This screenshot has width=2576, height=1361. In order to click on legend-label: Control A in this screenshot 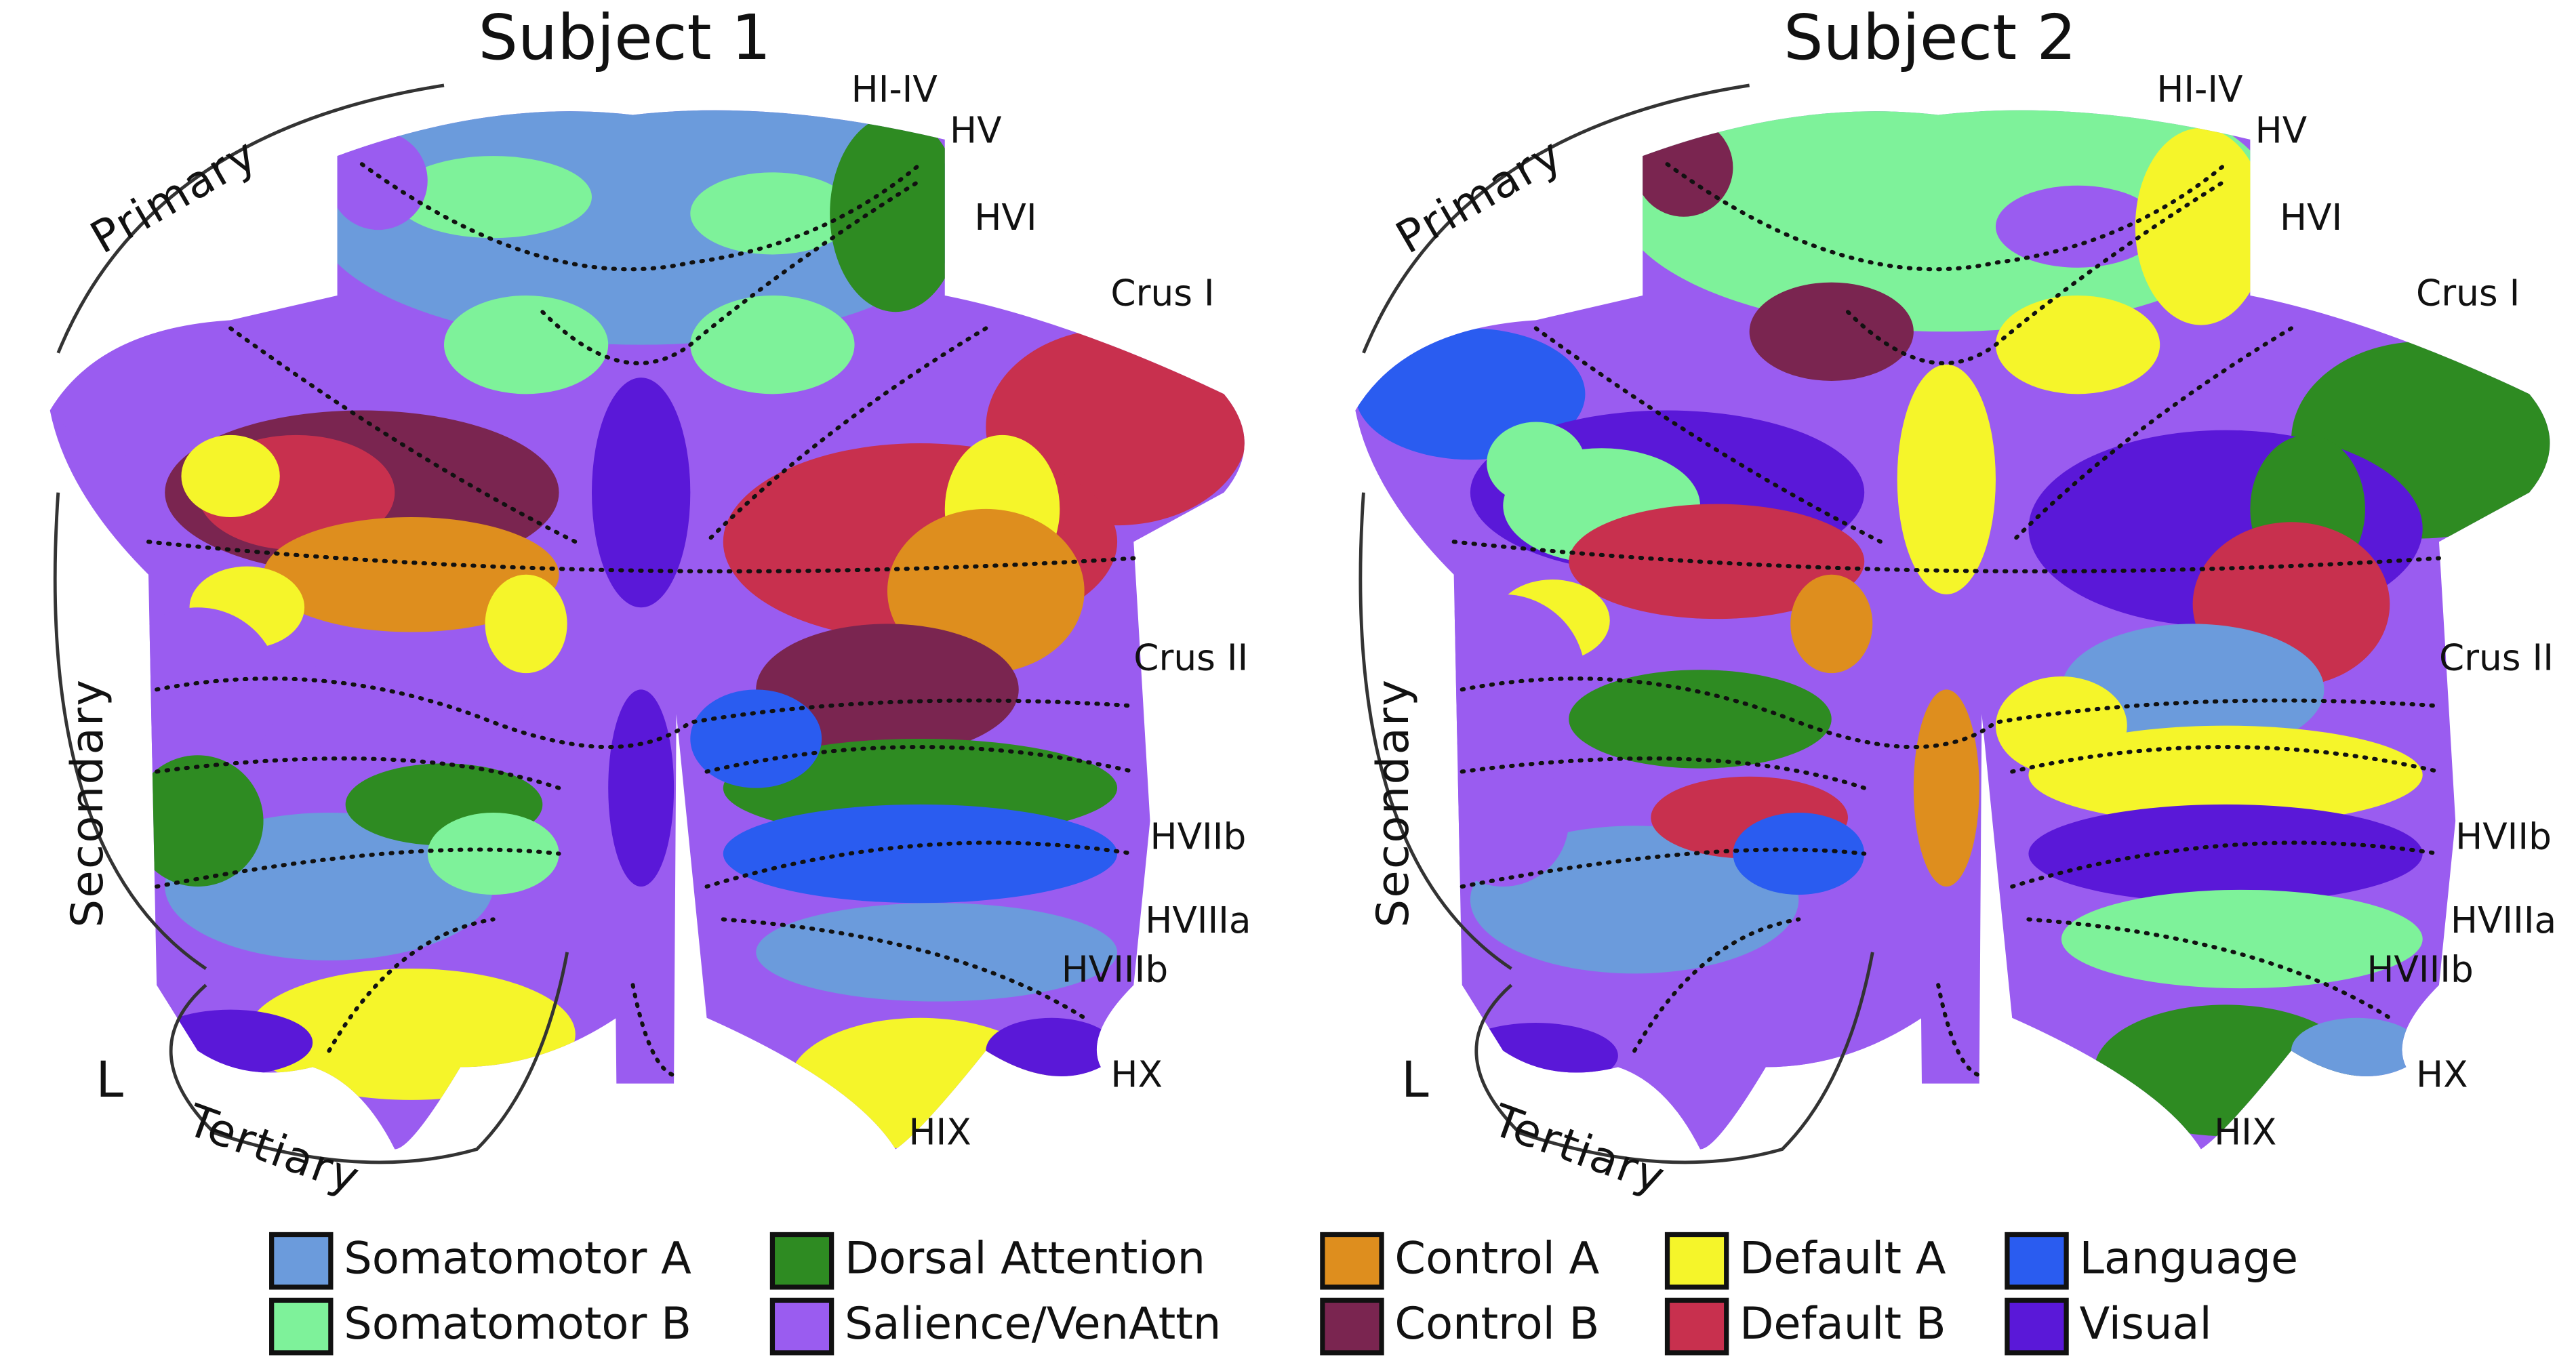, I will do `click(1496, 1258)`.